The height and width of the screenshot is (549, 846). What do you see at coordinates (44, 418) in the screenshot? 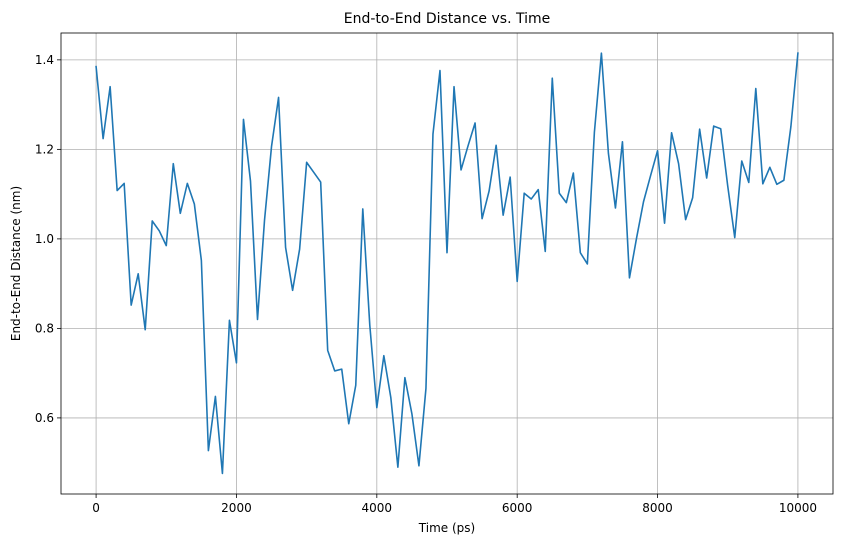
I see `y-tick-label: 0.6` at bounding box center [44, 418].